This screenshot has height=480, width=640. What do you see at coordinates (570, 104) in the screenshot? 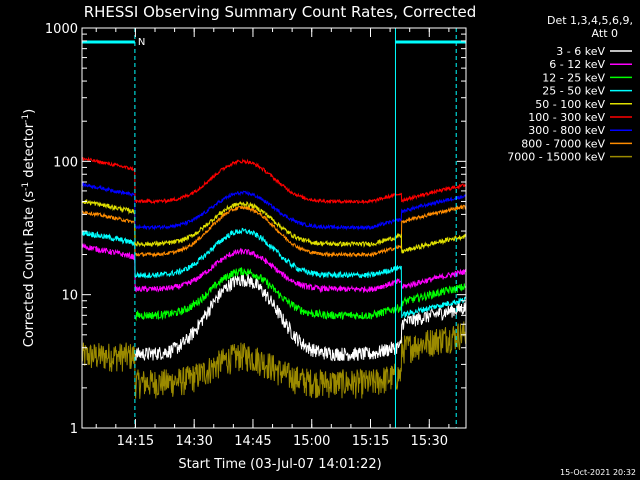
I see `legend-label-4: 50 - 100 keV` at bounding box center [570, 104].